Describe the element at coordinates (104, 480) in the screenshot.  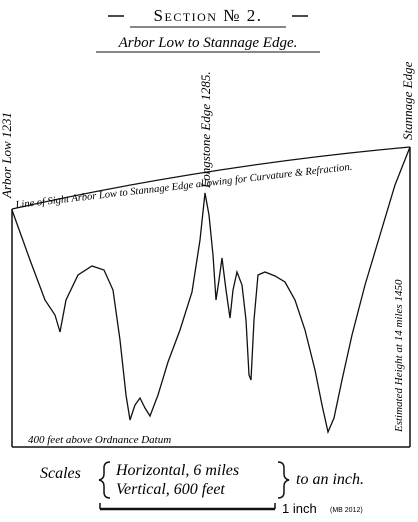
I see `brace-left` at that location.